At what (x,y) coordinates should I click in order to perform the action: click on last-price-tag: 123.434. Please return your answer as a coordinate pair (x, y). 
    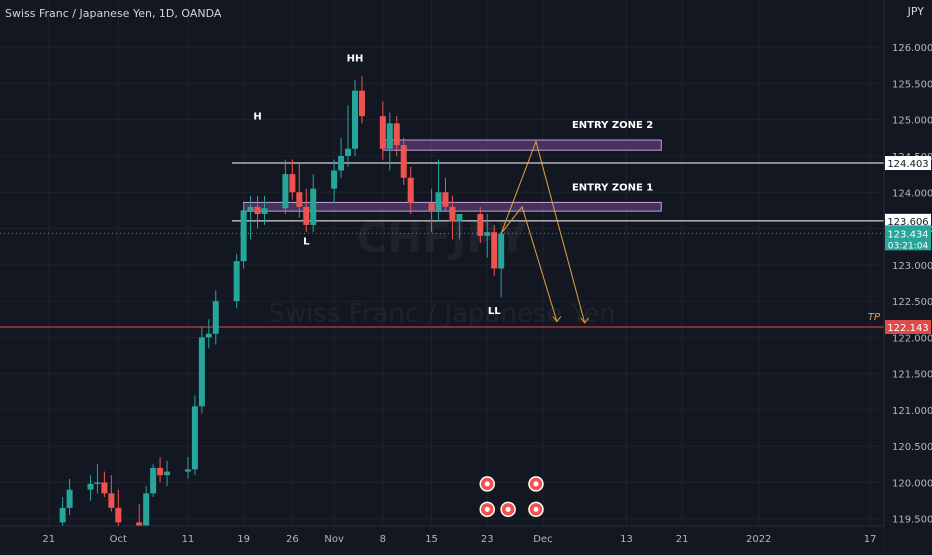
    Looking at the image, I should click on (907, 234).